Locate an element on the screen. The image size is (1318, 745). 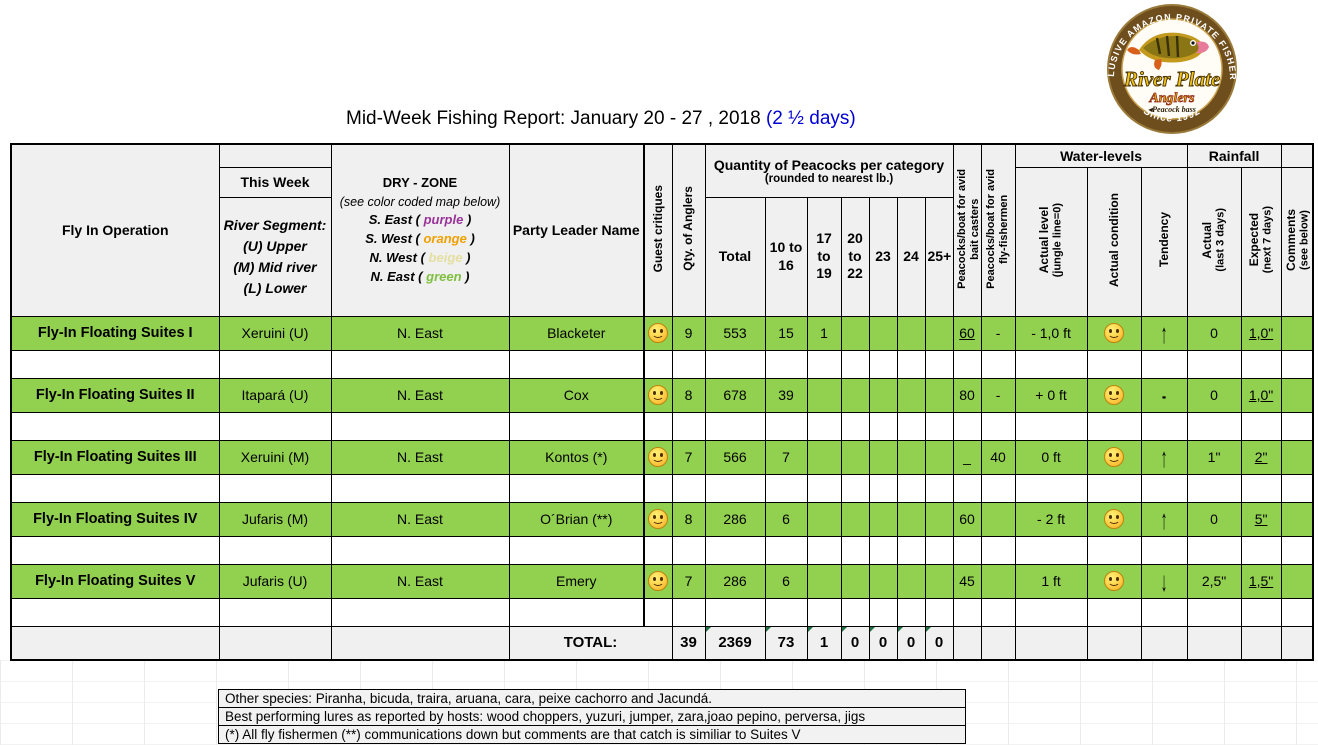
col-header-fly-in-operation: Fly In Operation is located at coordinates (115, 230).